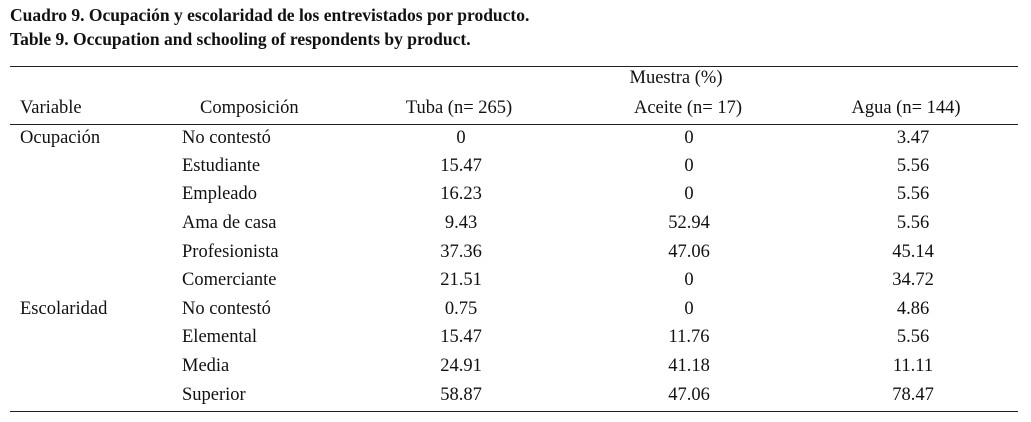 This screenshot has width=1031, height=422. Describe the element at coordinates (689, 366) in the screenshot. I see `cell-aceite: 41.18` at that location.